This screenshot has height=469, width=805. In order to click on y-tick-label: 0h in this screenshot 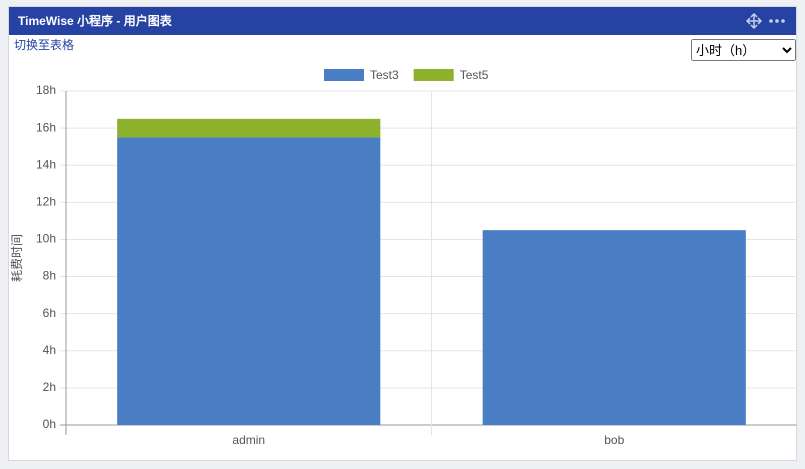, I will do `click(49, 424)`.